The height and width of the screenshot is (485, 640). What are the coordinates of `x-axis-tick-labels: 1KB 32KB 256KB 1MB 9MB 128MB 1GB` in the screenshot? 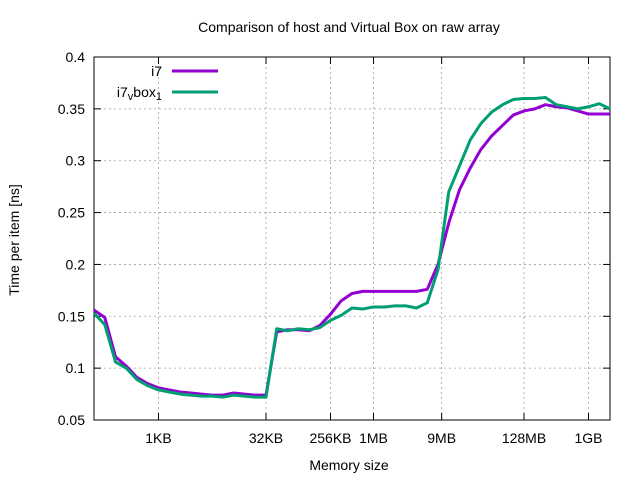 It's located at (373, 438).